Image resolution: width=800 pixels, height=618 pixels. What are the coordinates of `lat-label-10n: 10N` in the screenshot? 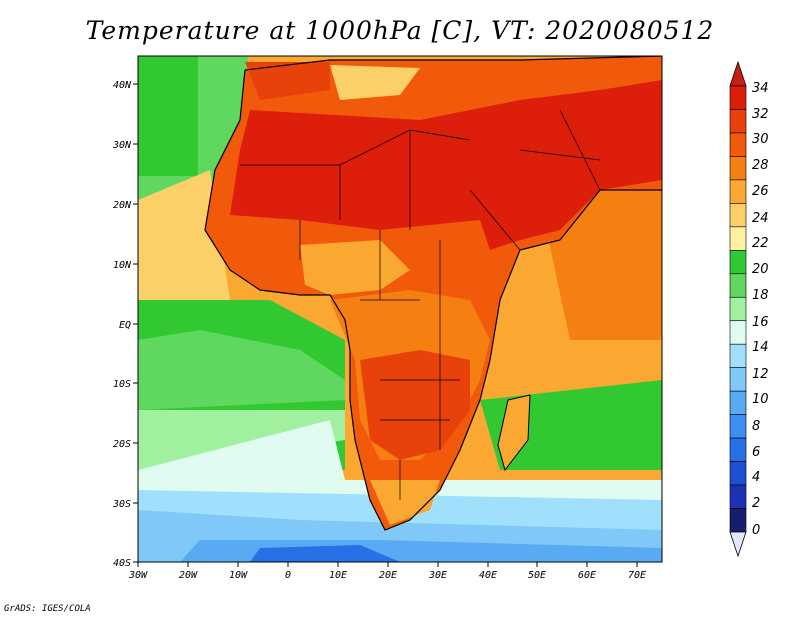 It's located at (122, 265).